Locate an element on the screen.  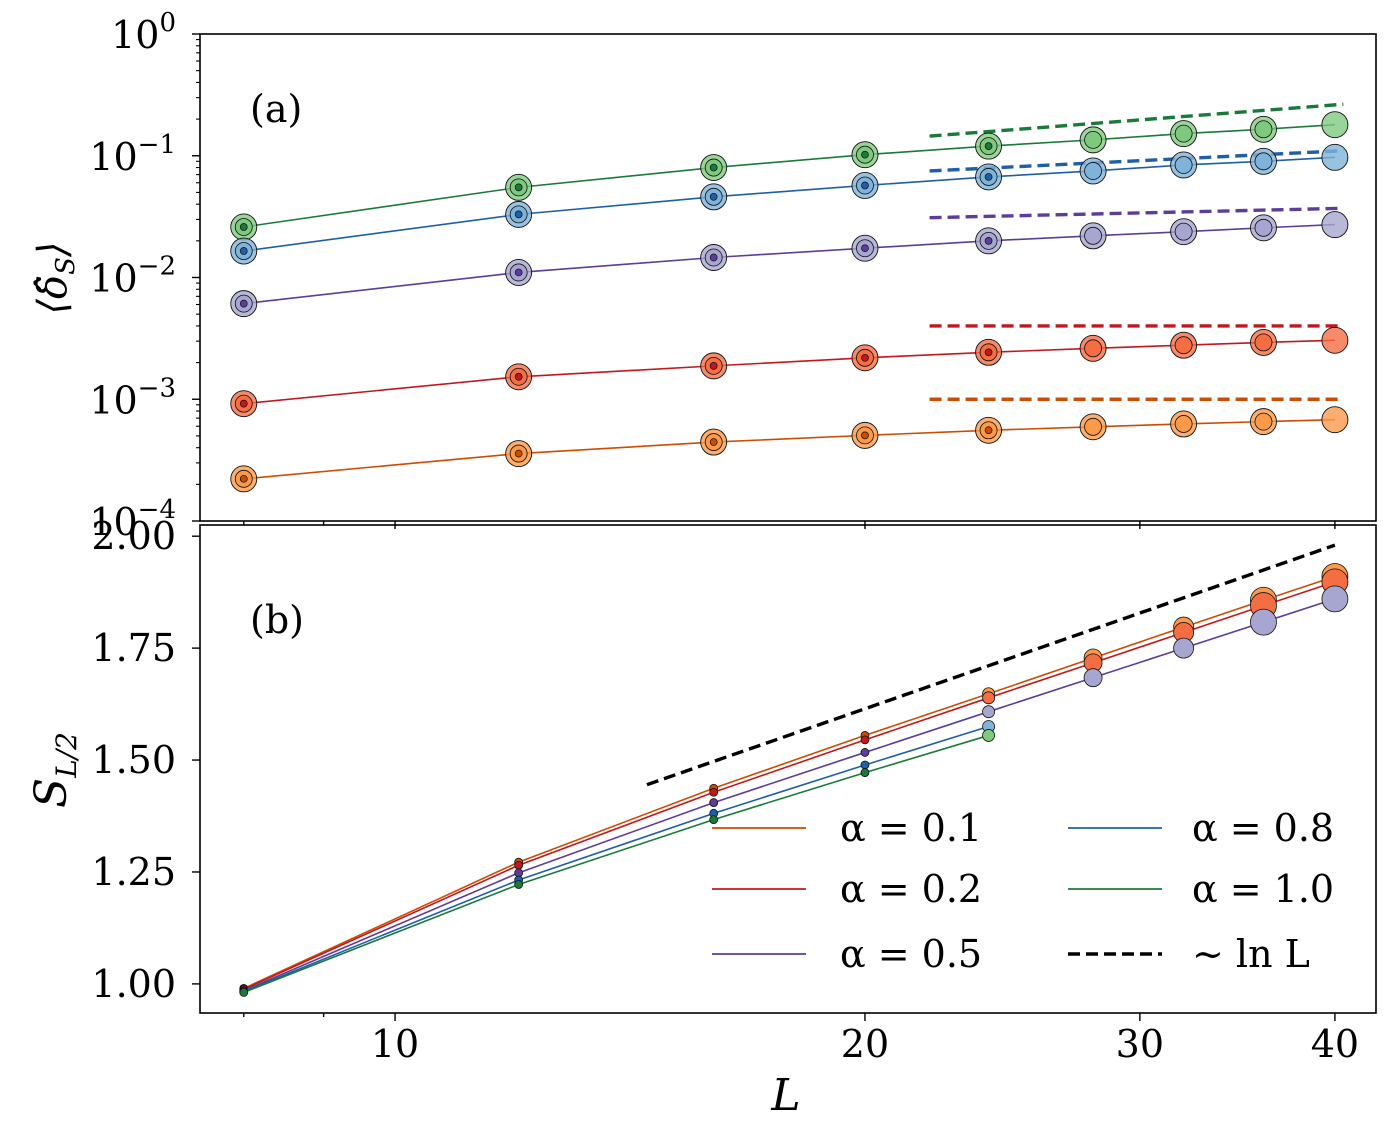
panel-a-fit-lines is located at coordinates (1136, 251).